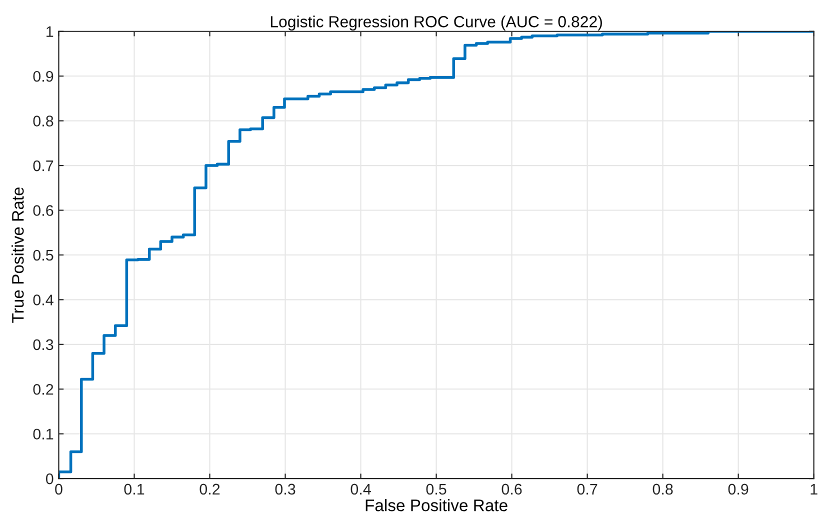  Describe the element at coordinates (58, 489) in the screenshot. I see `x-tick-label: 0` at that location.